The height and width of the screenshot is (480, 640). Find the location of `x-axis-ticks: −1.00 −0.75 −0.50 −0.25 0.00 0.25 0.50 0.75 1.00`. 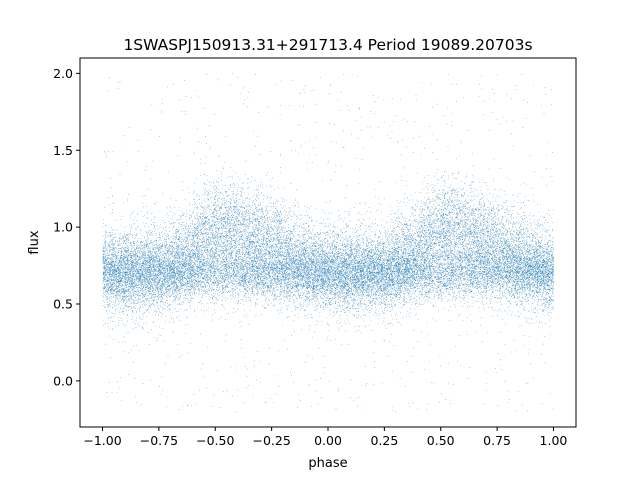

x-axis-ticks: −1.00 −0.75 −0.50 −0.25 0.00 0.25 0.50 0.75 1.00 is located at coordinates (325, 437).